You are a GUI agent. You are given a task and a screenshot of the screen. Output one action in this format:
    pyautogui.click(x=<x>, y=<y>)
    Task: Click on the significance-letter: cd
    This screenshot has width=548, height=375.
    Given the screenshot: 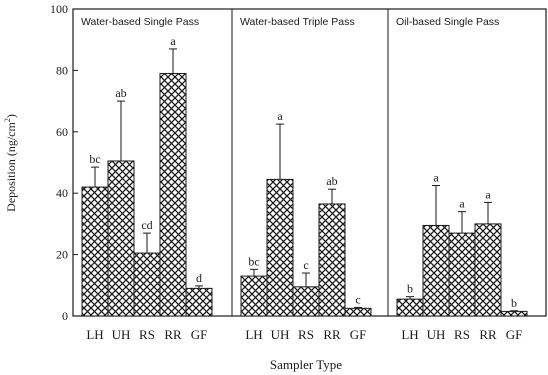 What is the action you would take?
    pyautogui.click(x=146, y=225)
    